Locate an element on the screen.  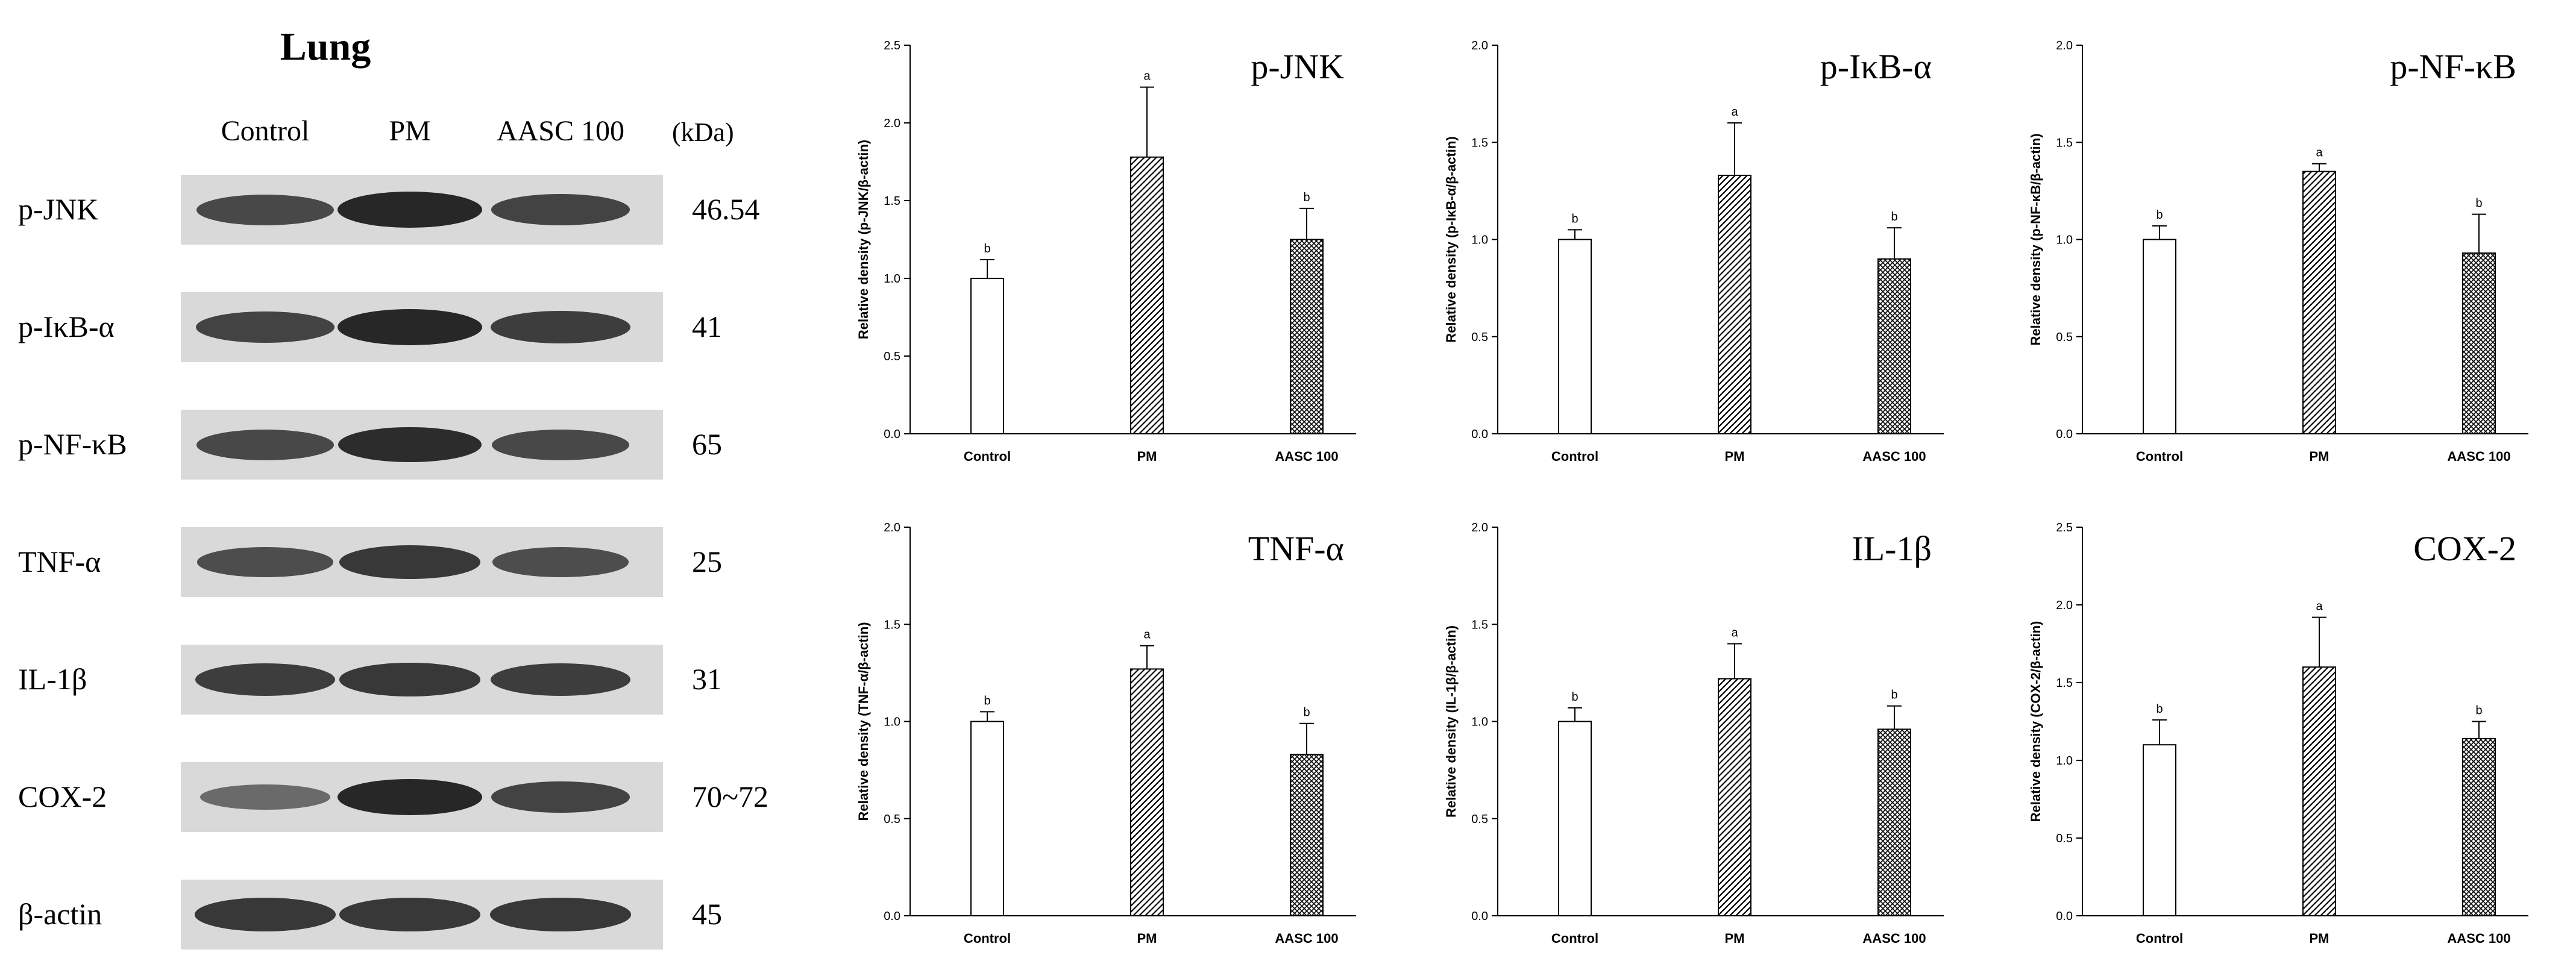
chart-title: p-NF-κB is located at coordinates (2453, 66).